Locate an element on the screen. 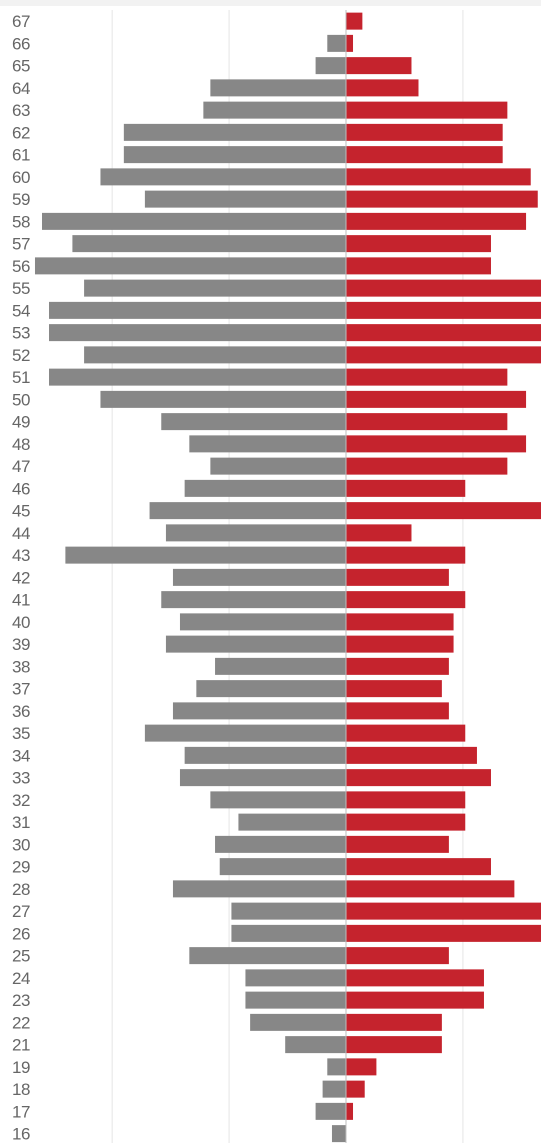  y-tick-label: 45 is located at coordinates (21, 511).